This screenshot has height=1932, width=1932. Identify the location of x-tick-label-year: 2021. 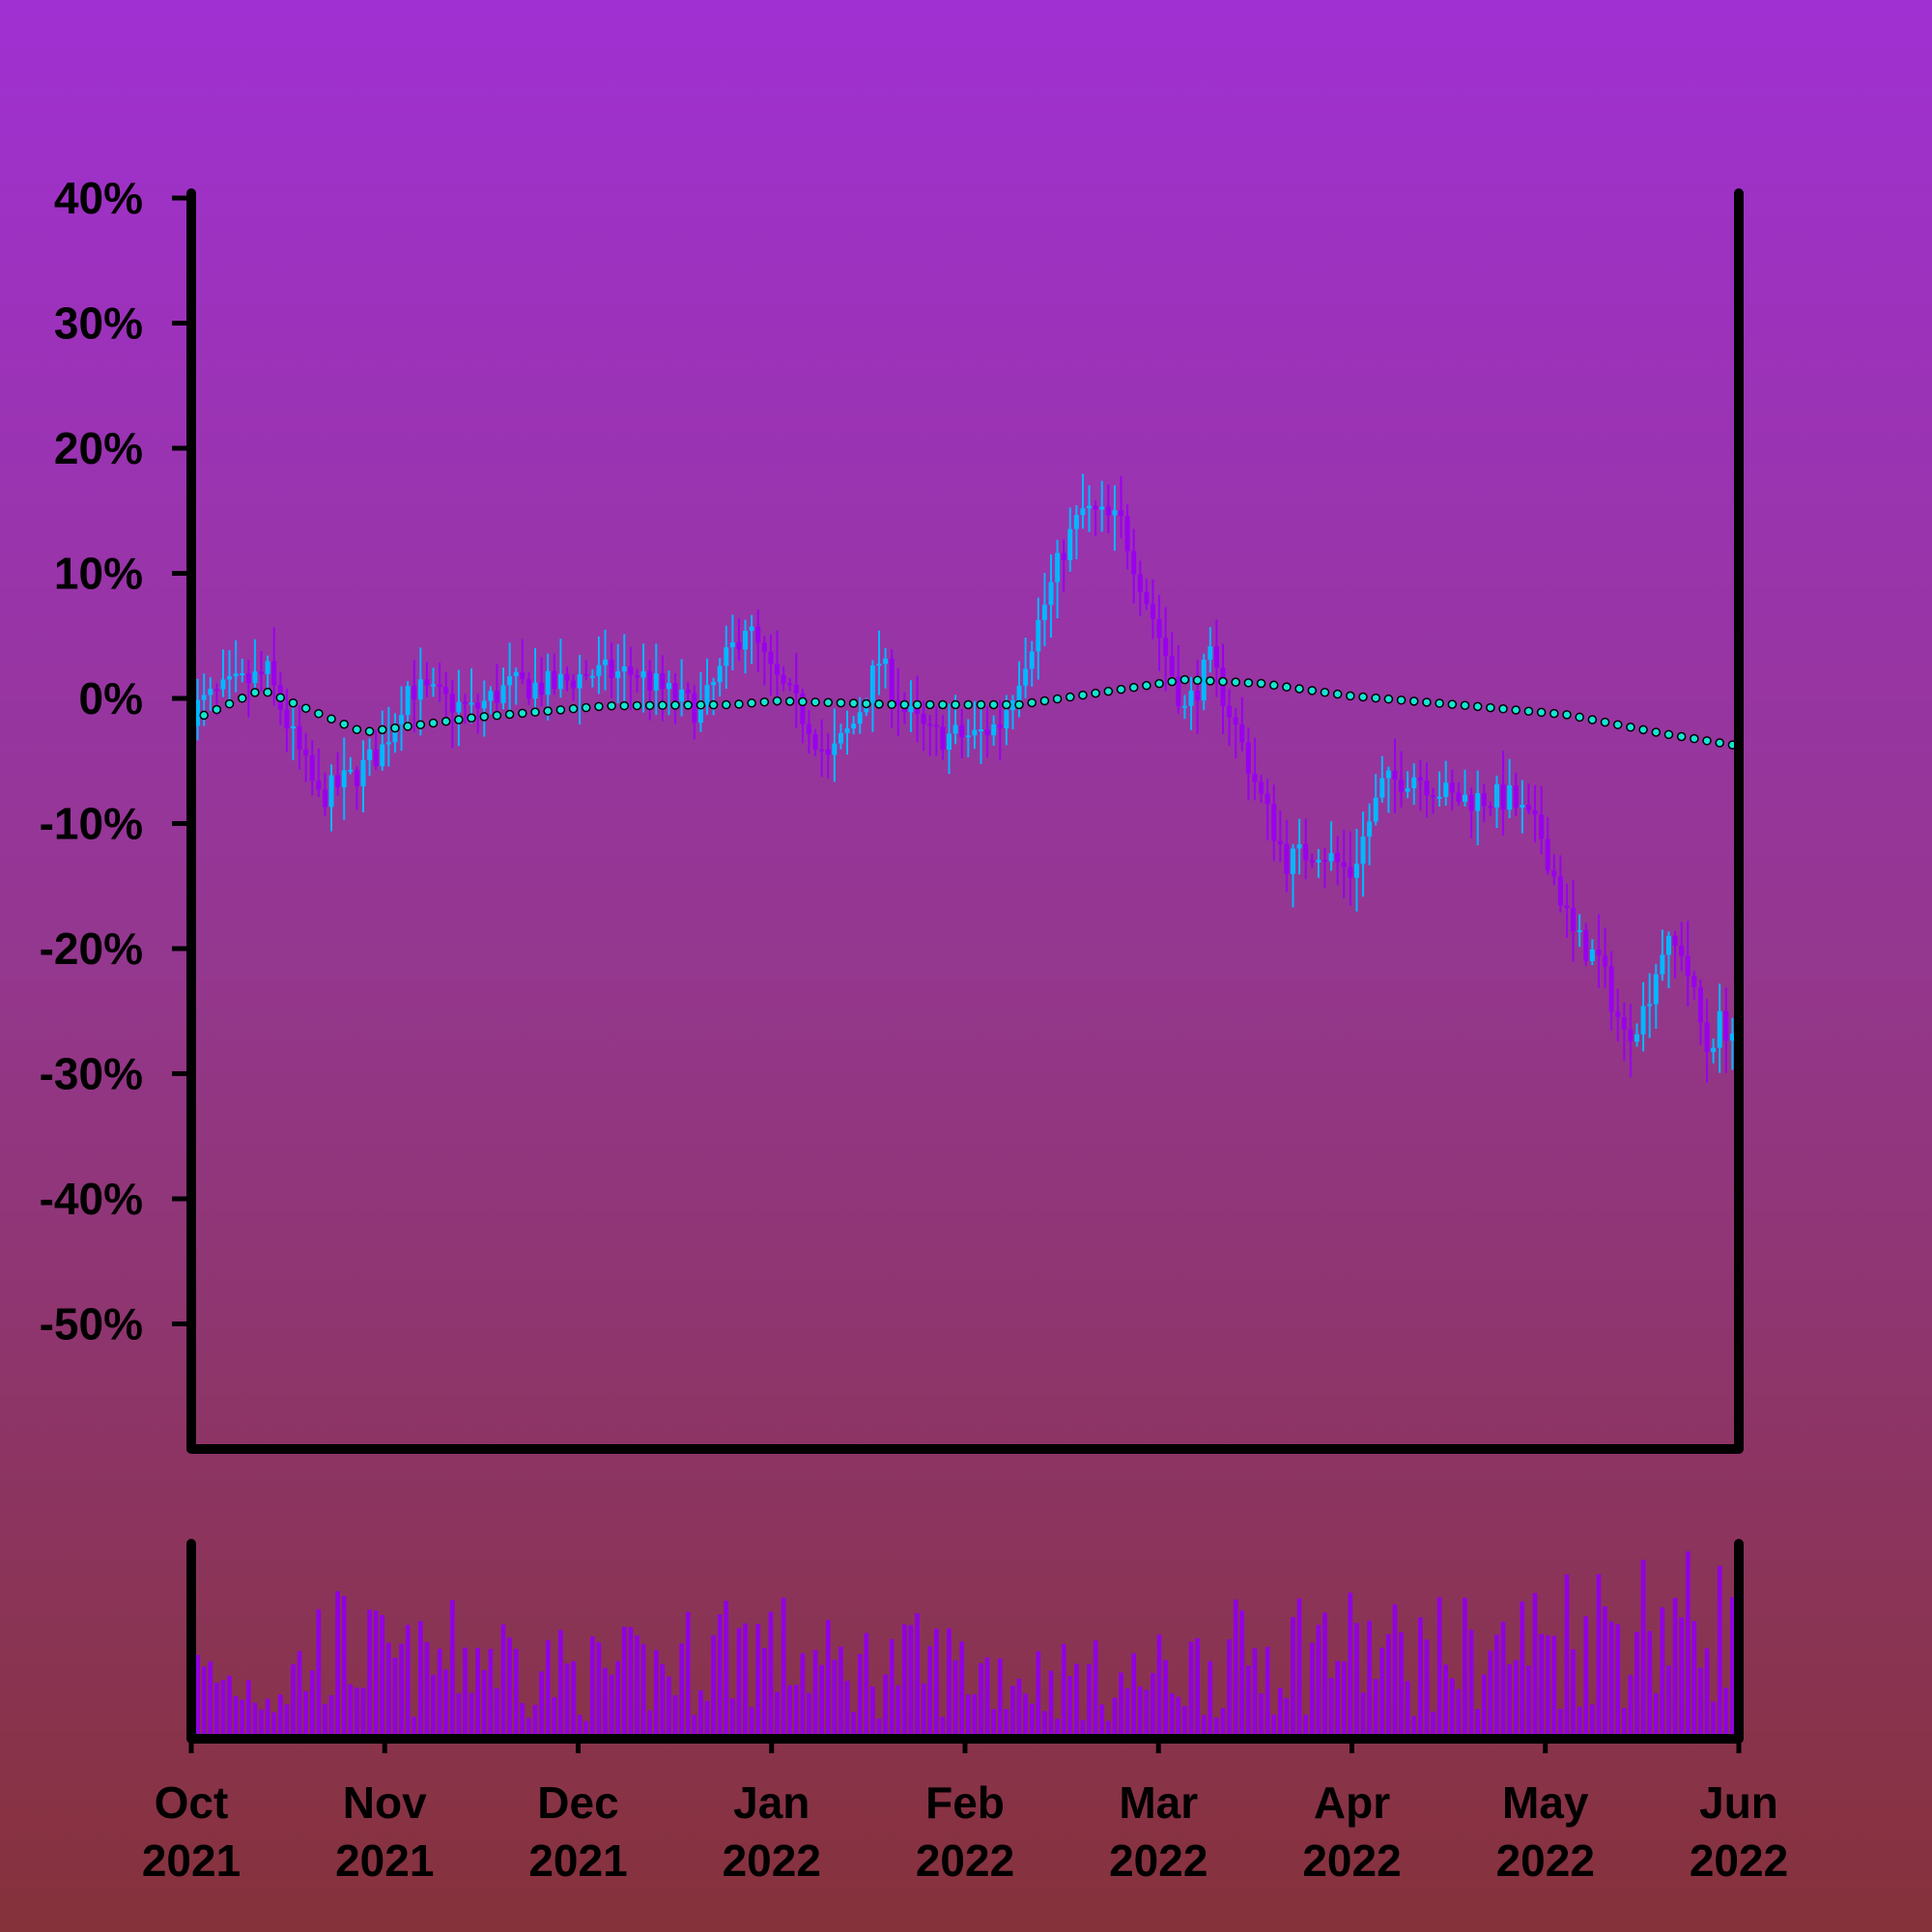
(191, 1860).